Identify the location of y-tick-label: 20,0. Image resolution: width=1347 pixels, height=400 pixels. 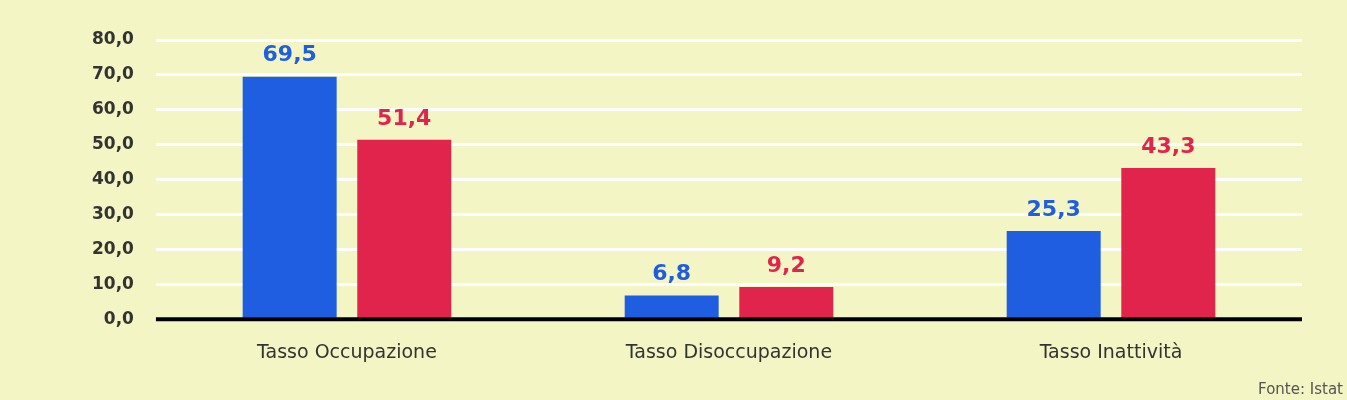
(113, 247).